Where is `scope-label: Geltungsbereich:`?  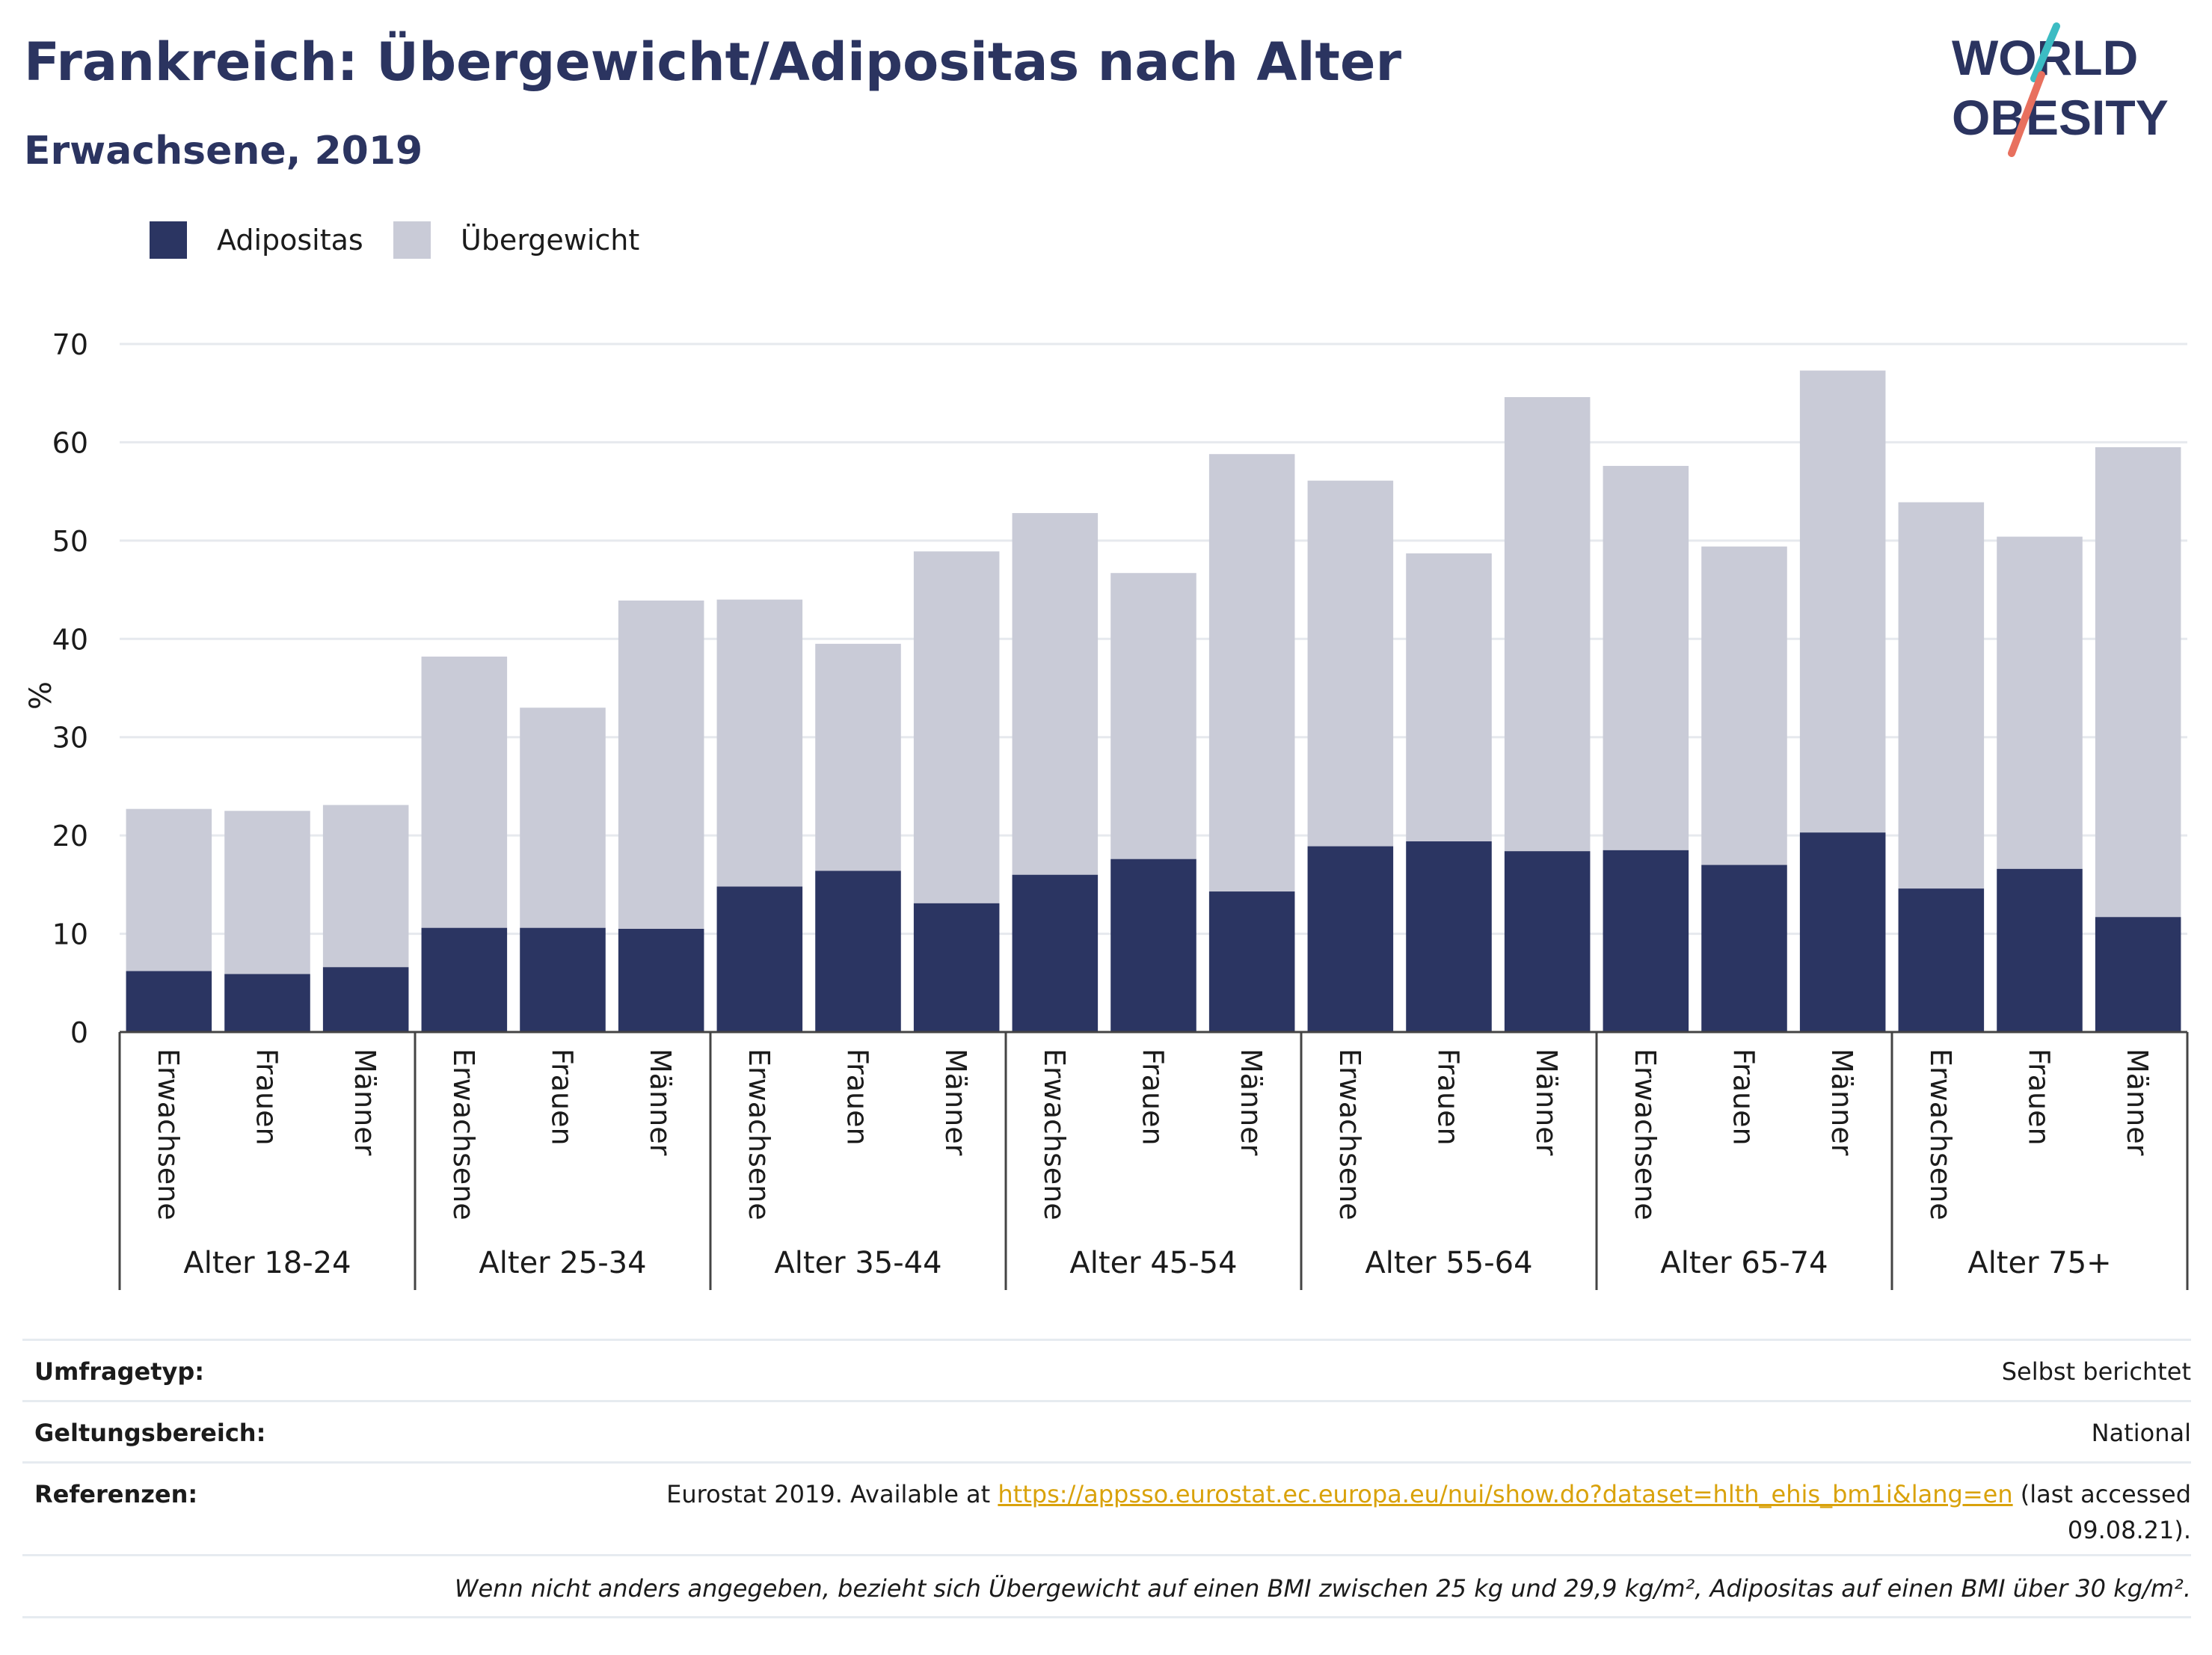 scope-label: Geltungsbereich: is located at coordinates (150, 1433).